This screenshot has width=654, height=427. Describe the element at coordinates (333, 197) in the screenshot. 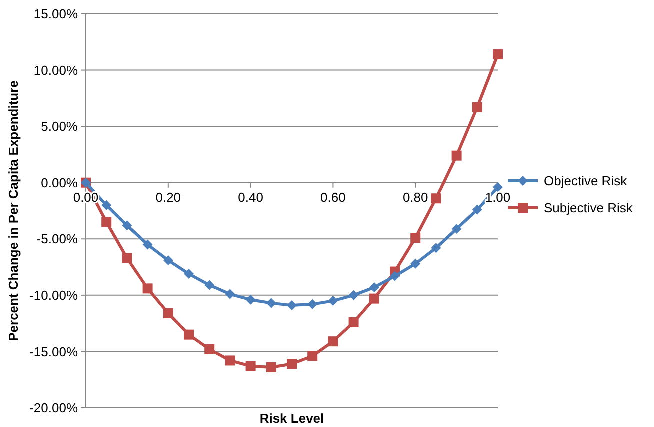

I see `x-tick-label: 0.60` at that location.